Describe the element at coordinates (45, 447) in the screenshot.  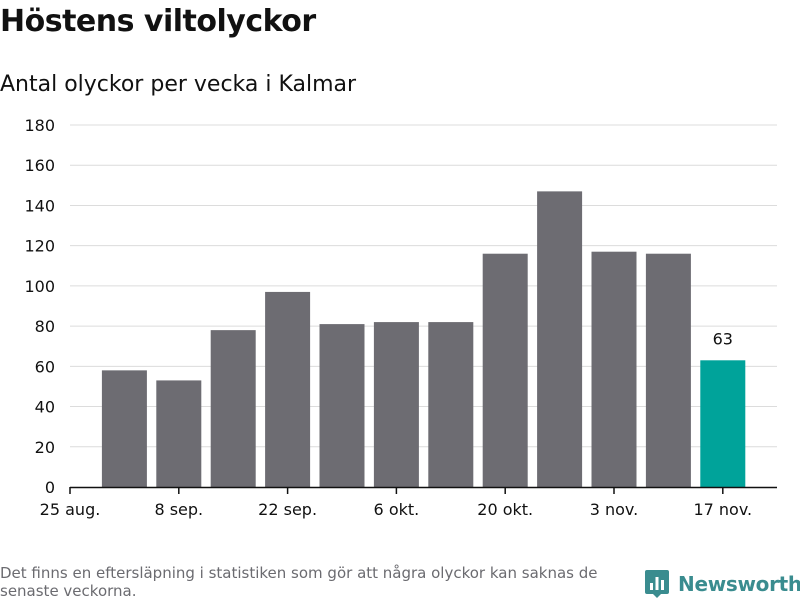
I see `y-tick-label: 20` at that location.